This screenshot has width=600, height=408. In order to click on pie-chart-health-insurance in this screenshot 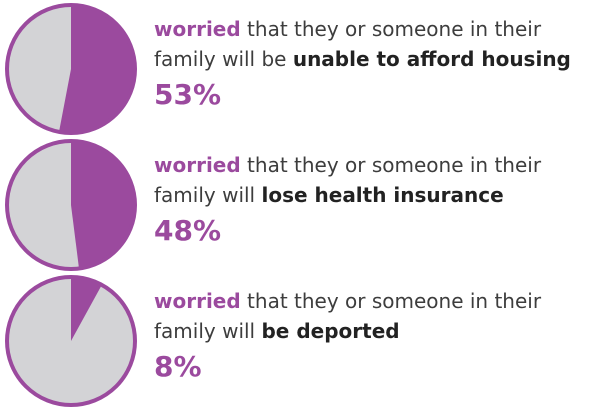, I will do `click(71, 205)`.